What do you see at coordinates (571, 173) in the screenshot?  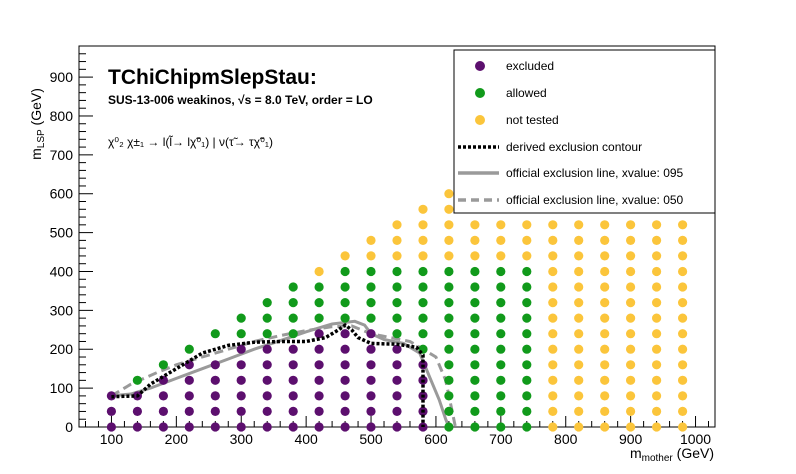 I see `legend-entry: official exclusion line, xvalue: 095` at bounding box center [571, 173].